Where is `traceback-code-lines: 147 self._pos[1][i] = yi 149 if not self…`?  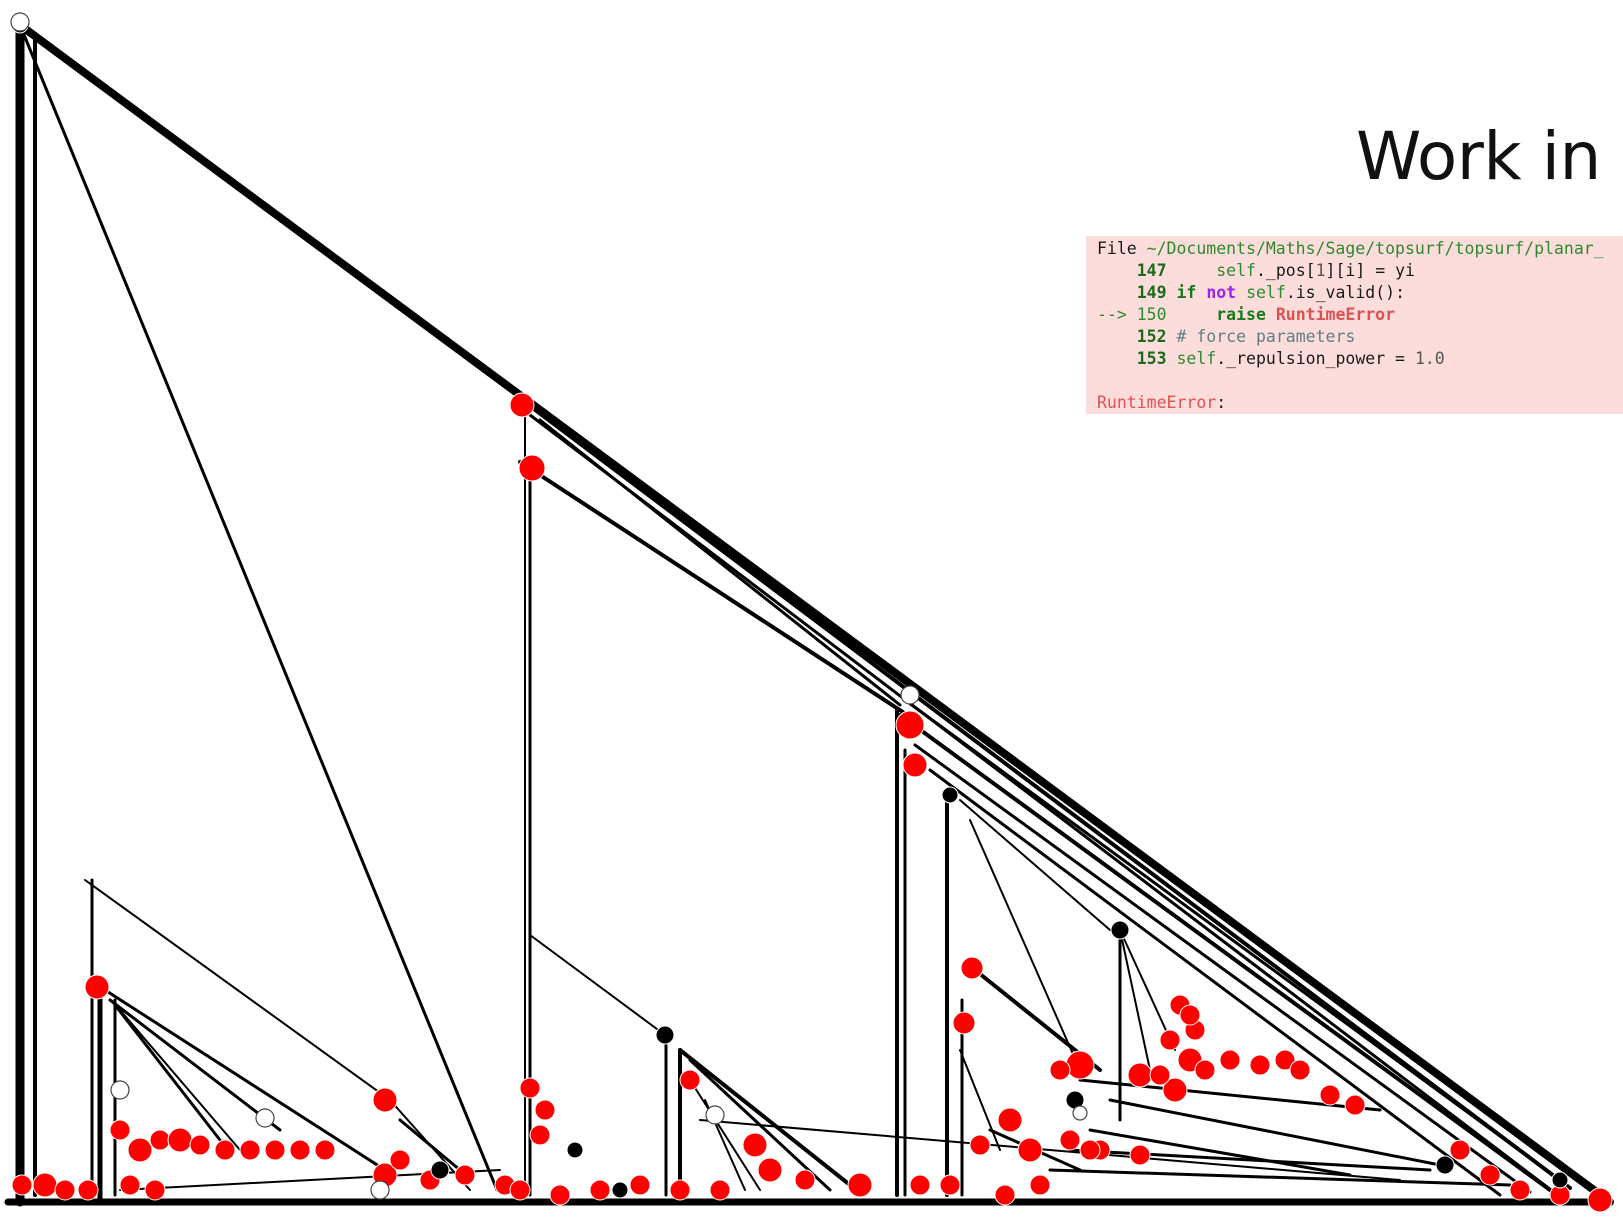
traceback-code-lines: 147 self._pos[1][i] = yi 149 if not self… is located at coordinates (1354, 315).